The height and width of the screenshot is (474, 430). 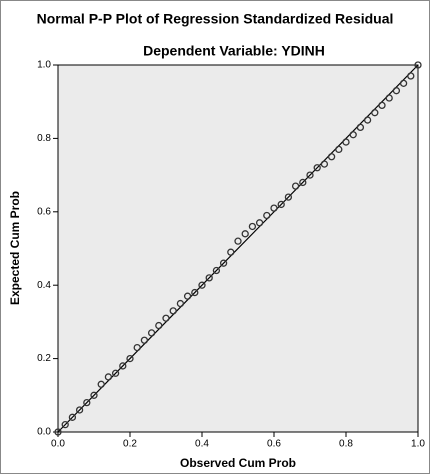 I want to click on x-tick-label: 0.2, so click(x=130, y=444).